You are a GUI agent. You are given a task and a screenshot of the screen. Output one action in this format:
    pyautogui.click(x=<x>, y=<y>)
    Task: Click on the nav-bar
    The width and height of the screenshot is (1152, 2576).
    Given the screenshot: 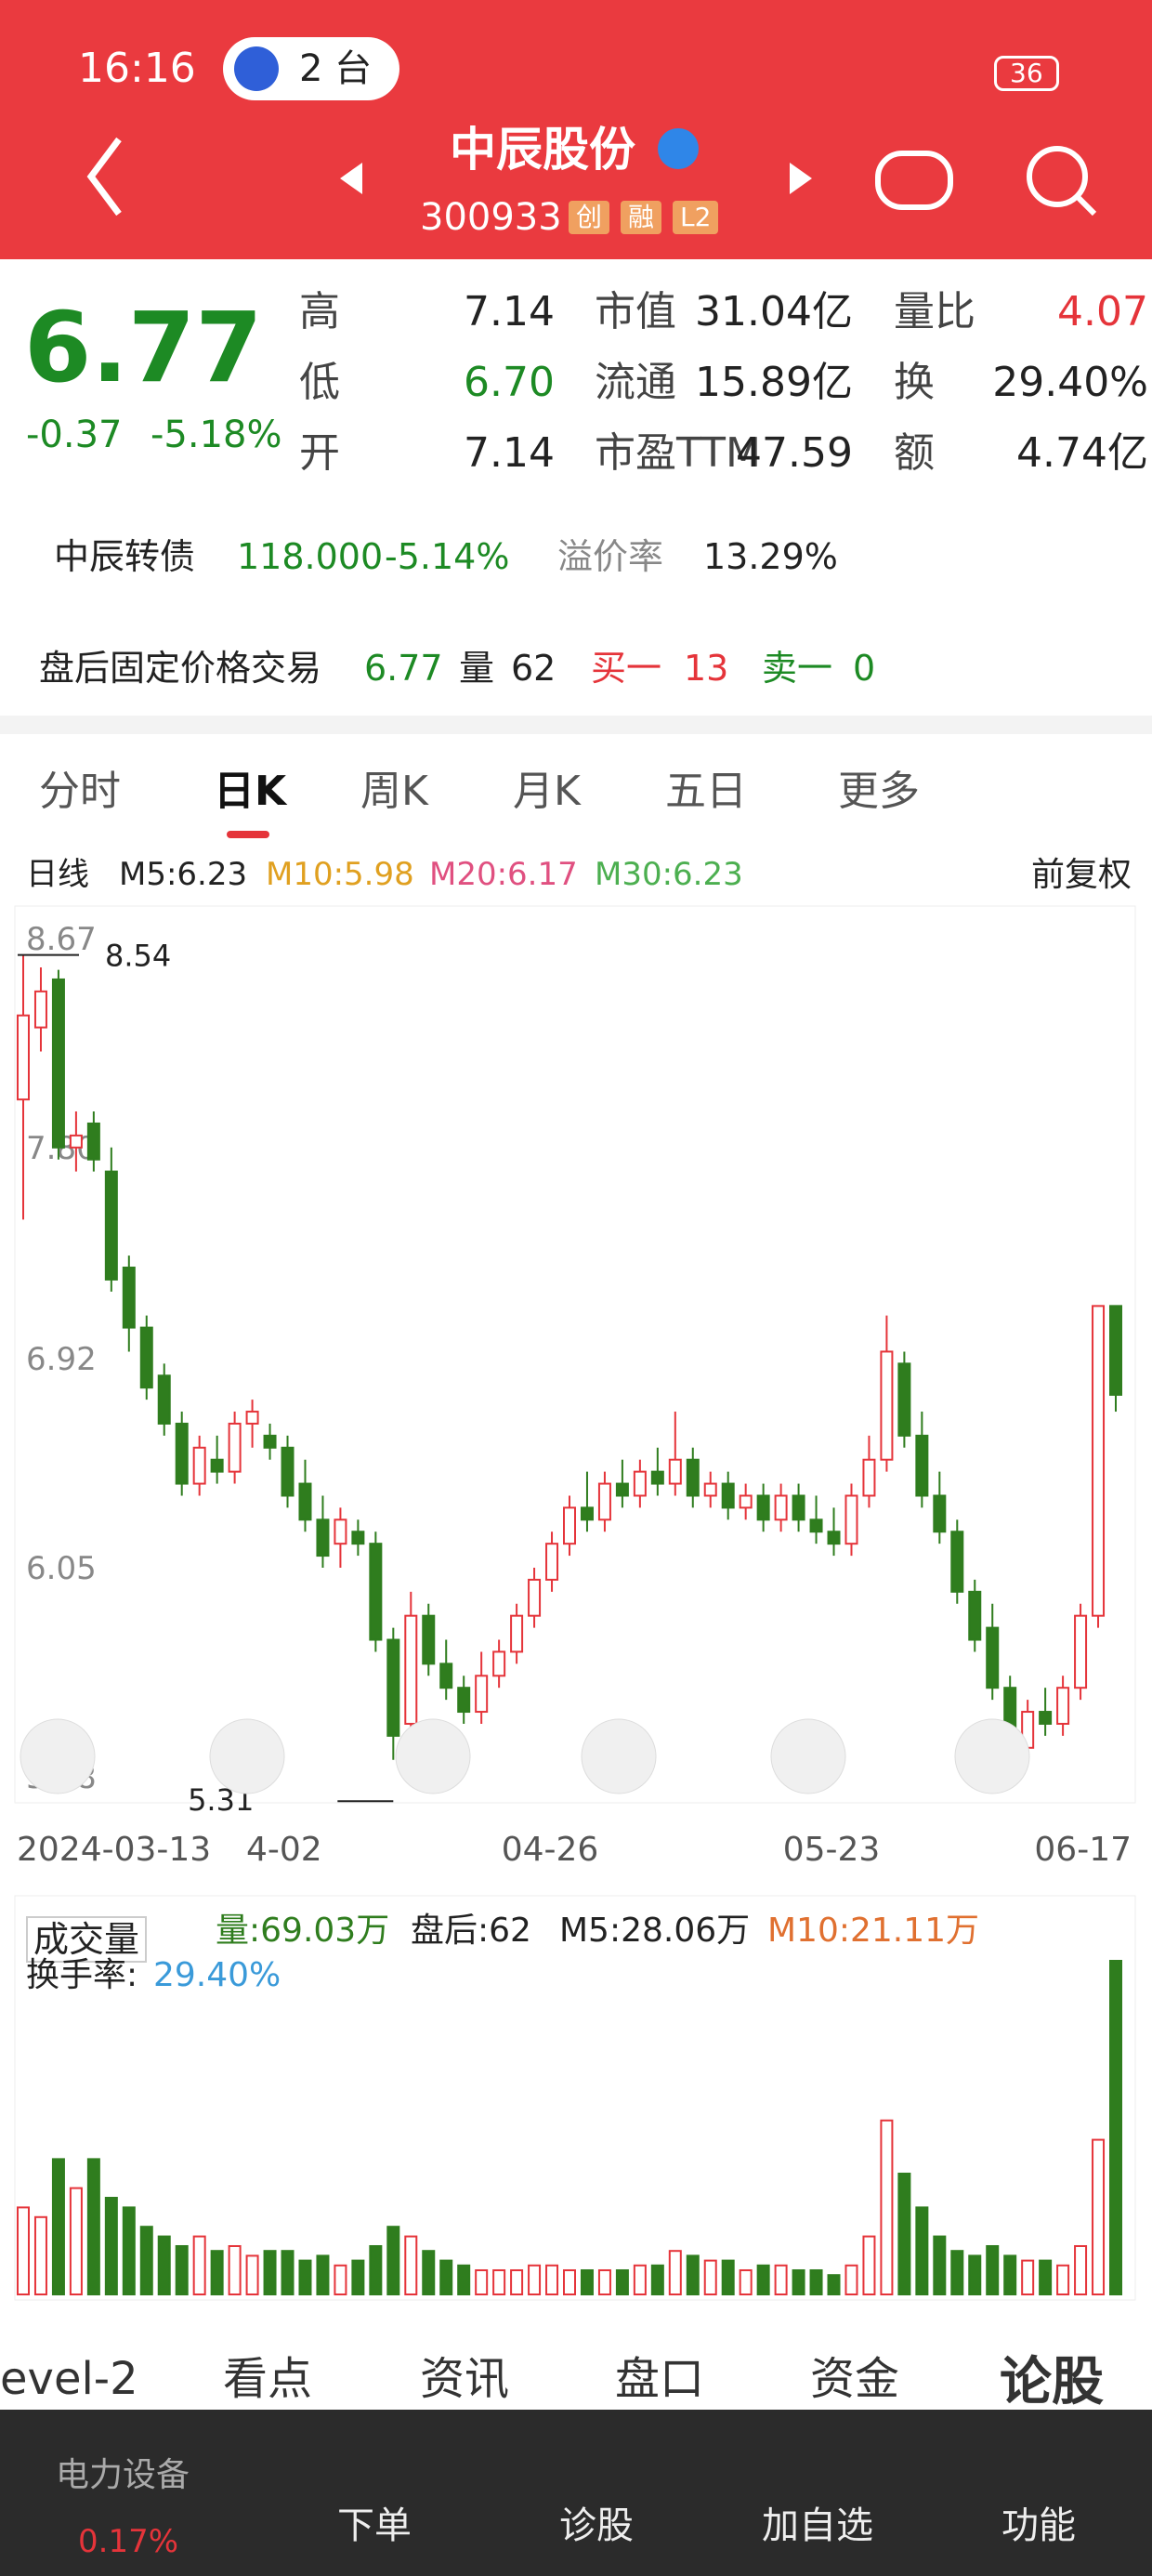 What is the action you would take?
    pyautogui.click(x=576, y=2493)
    